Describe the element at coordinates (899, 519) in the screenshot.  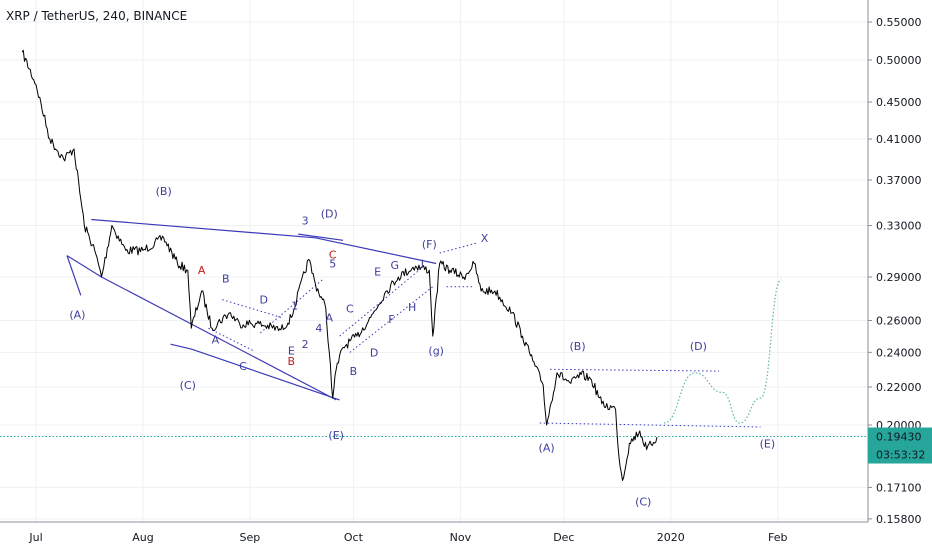
I see `y-tick-label: 0.15800` at that location.